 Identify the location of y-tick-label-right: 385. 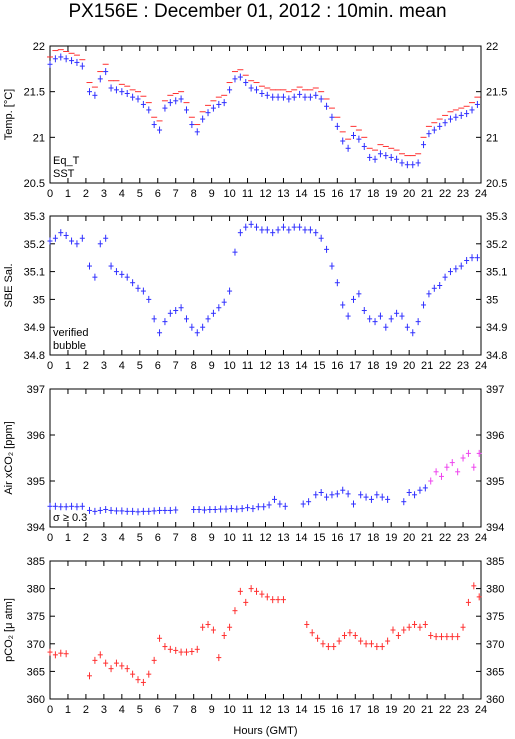
(495, 562).